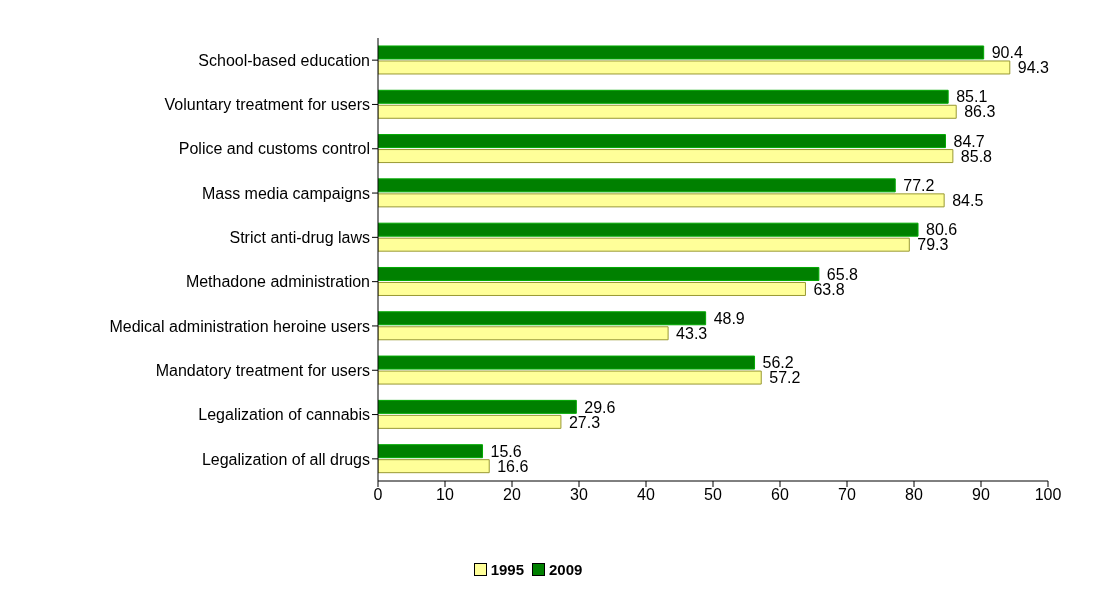 This screenshot has height=608, width=1107. I want to click on data-label: 56.2, so click(778, 363).